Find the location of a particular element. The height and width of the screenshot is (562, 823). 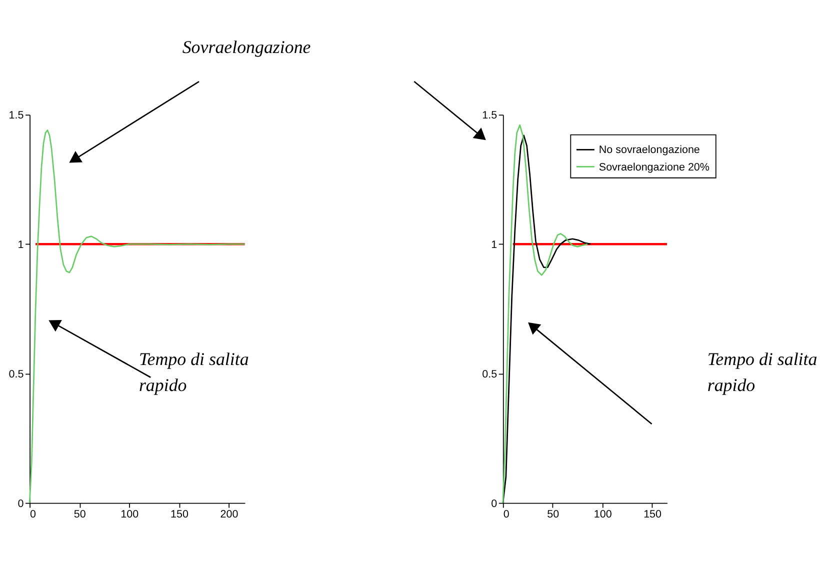

legend-label: No sovraelongazione is located at coordinates (649, 150).